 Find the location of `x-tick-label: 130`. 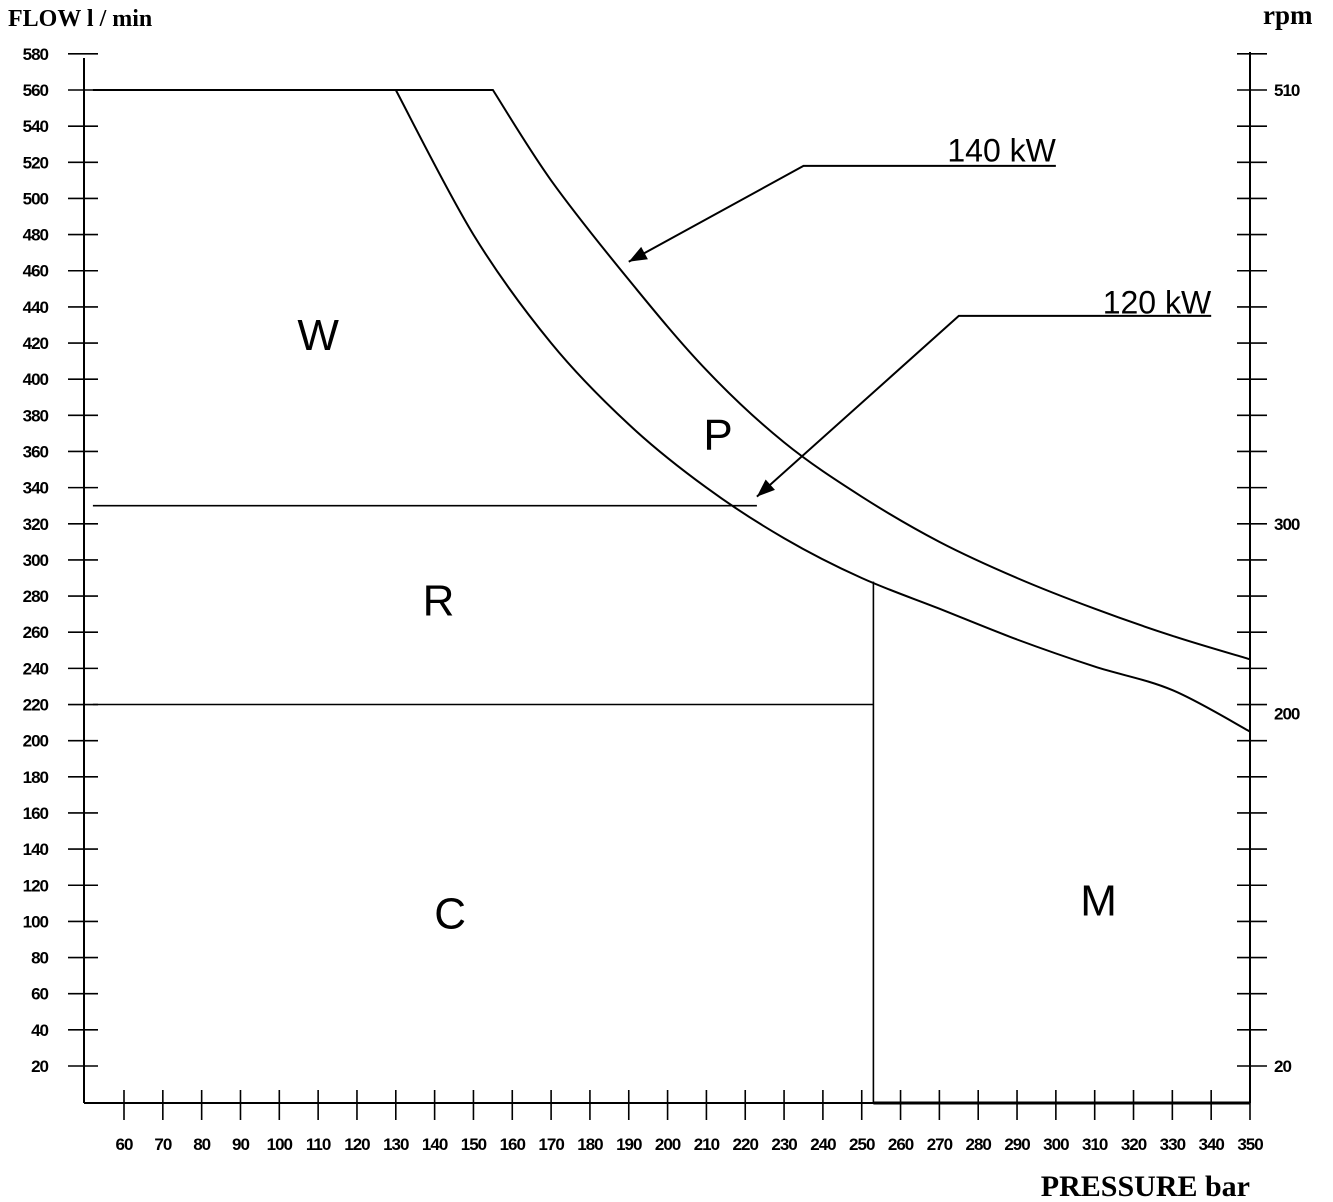

x-tick-label: 130 is located at coordinates (396, 1144).